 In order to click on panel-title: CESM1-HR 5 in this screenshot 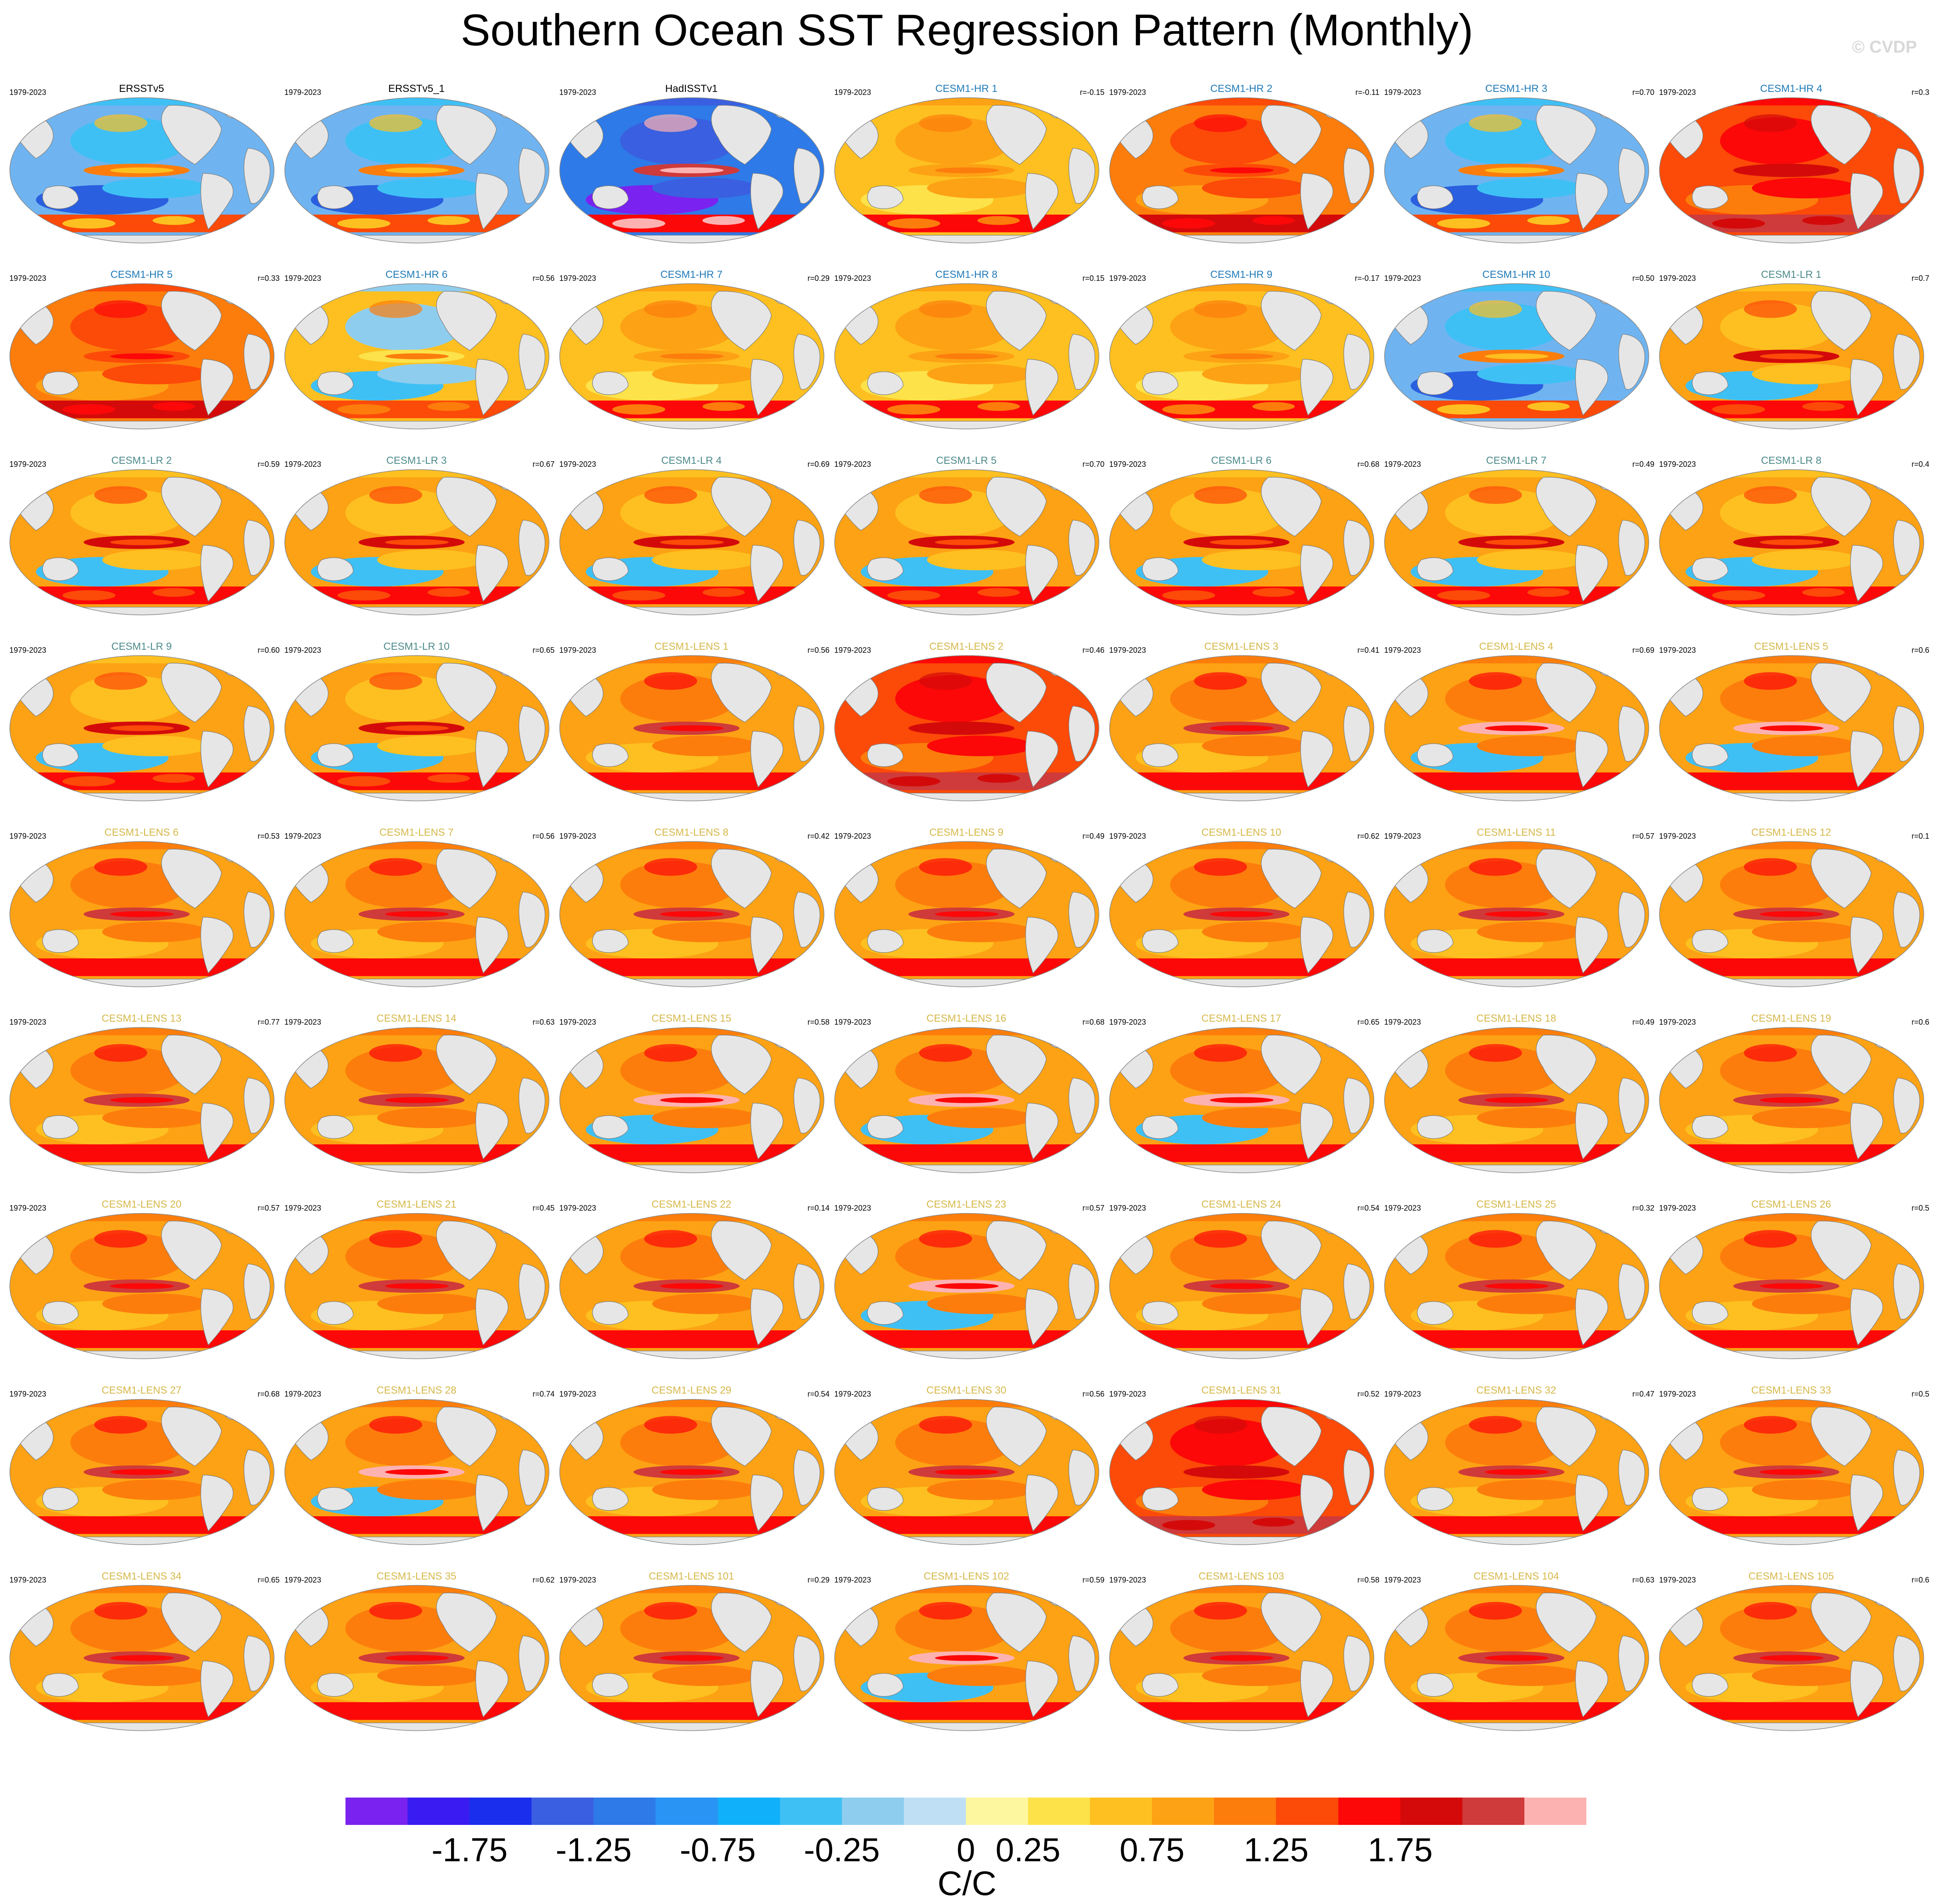, I will do `click(141, 274)`.